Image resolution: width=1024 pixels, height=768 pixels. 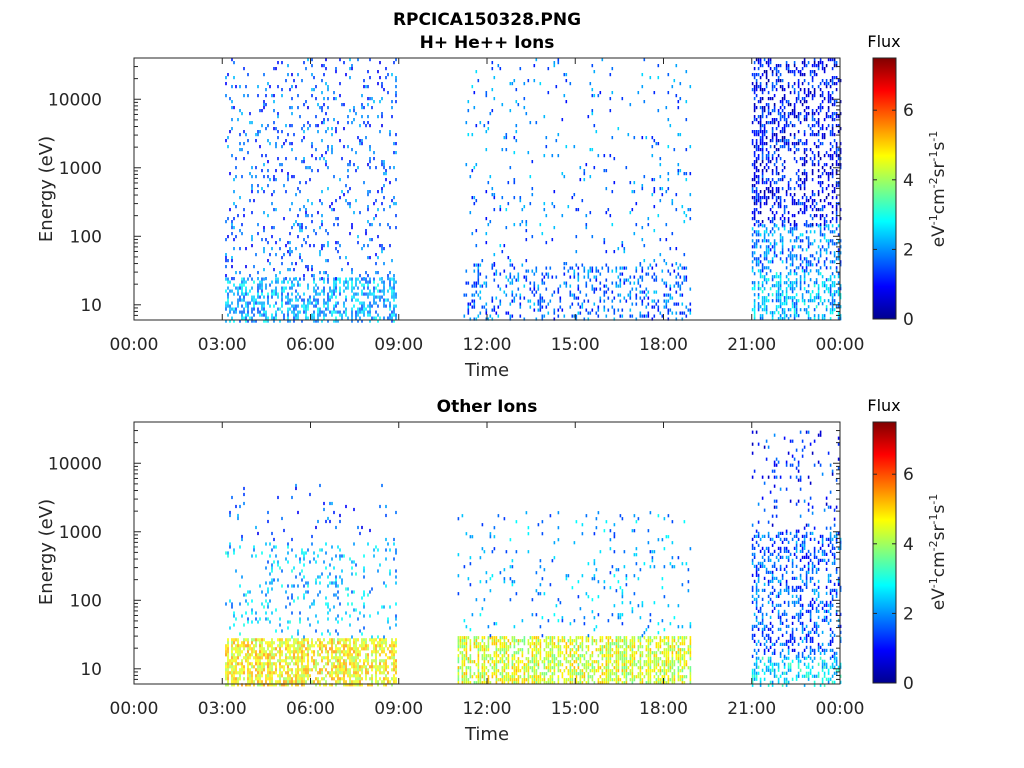 I want to click on panel-title: H+ He++ Ions, so click(x=487, y=43).